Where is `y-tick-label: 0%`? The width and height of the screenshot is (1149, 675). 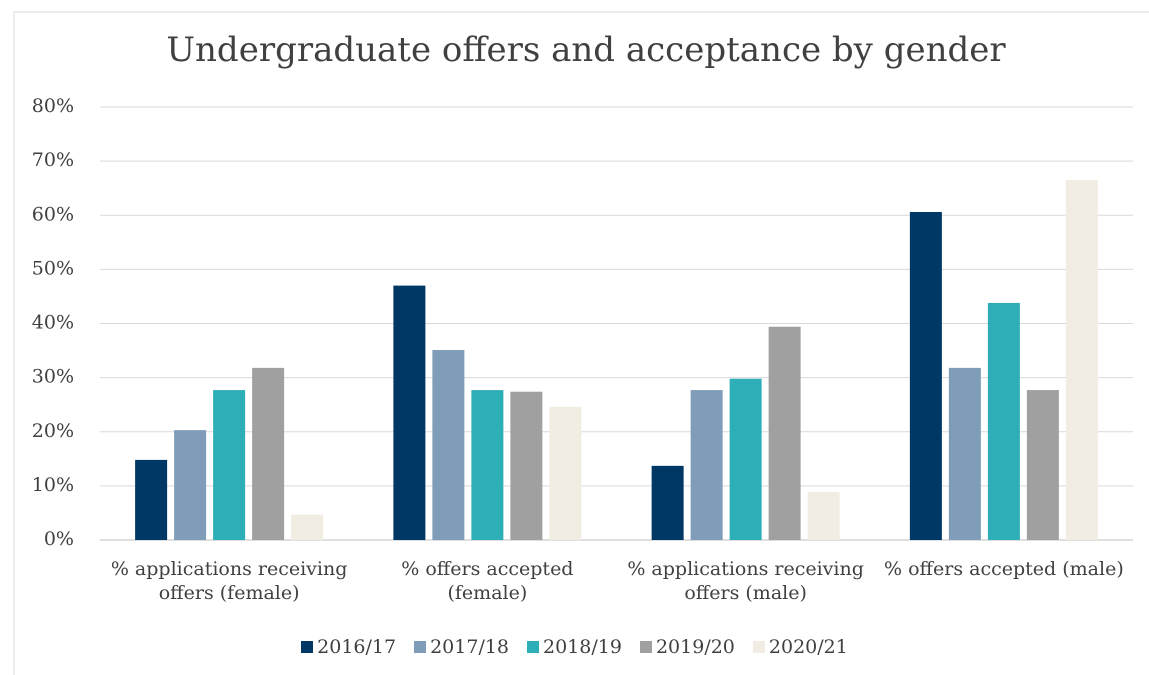
y-tick-label: 0% is located at coordinates (59, 539).